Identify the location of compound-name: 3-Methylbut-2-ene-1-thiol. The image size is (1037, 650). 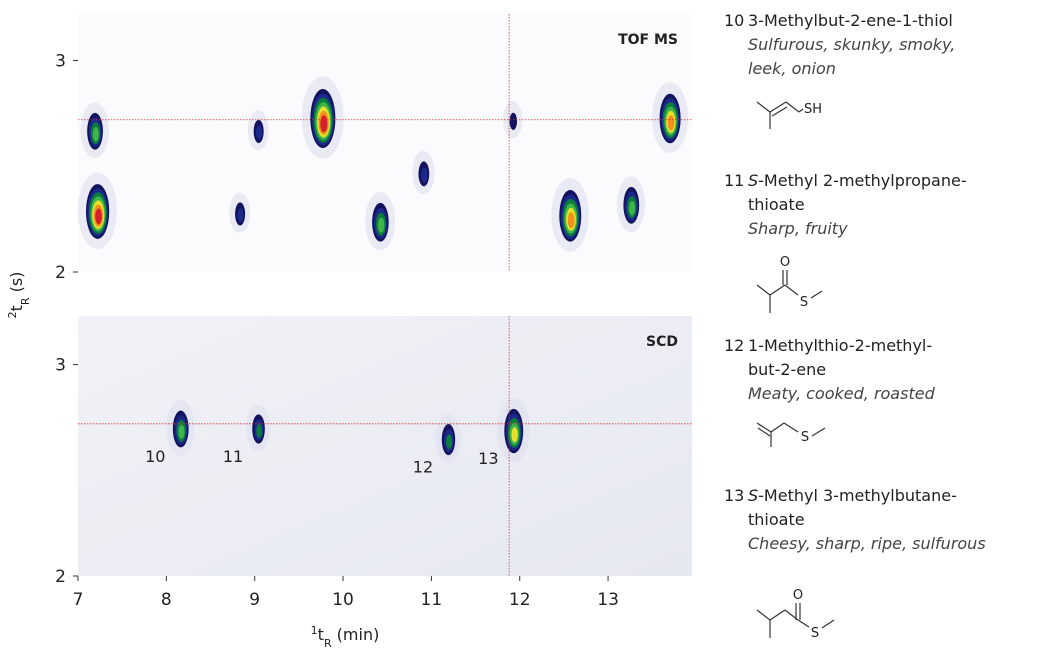
(850, 20).